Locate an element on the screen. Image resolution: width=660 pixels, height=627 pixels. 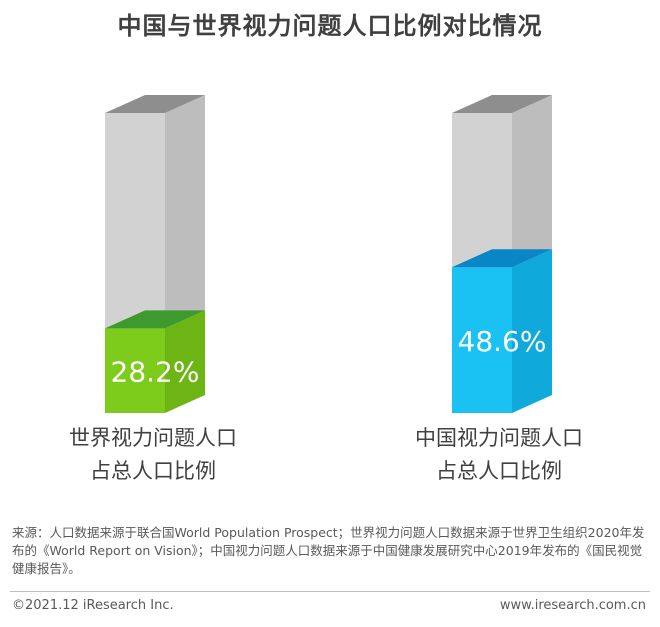
category-label-china: 中国视力问题人口 占总人口比例 is located at coordinates (499, 455).